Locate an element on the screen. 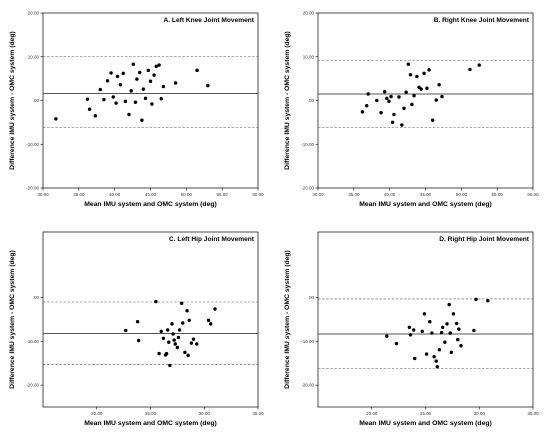  y-tick-label: -20.00 is located at coordinates (307, 188).